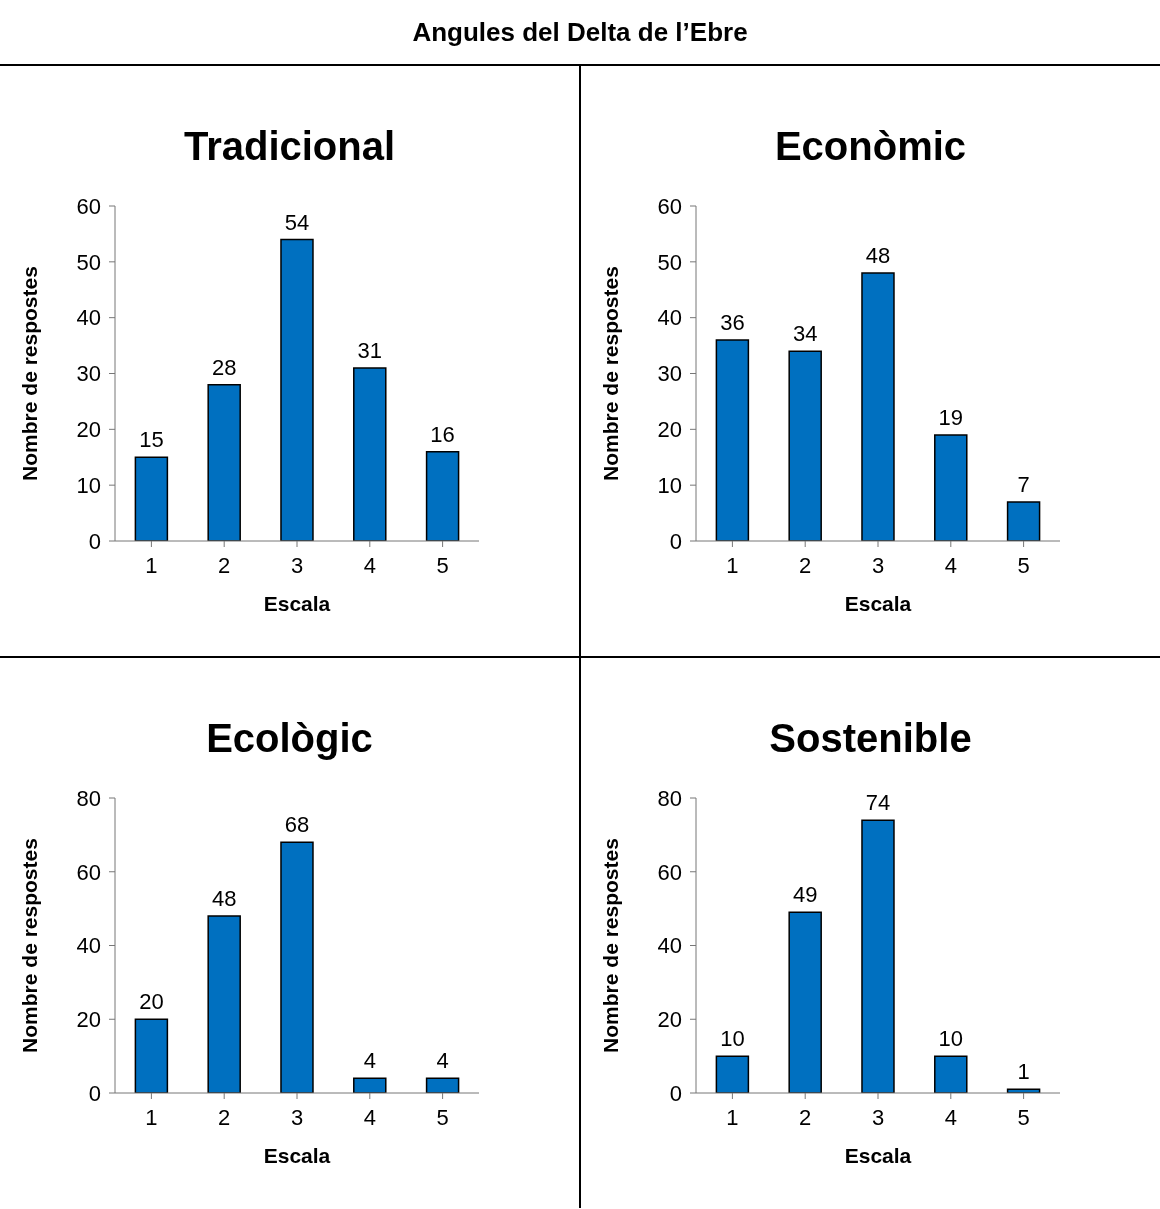  I want to click on data-label: 20, so click(151, 1002).